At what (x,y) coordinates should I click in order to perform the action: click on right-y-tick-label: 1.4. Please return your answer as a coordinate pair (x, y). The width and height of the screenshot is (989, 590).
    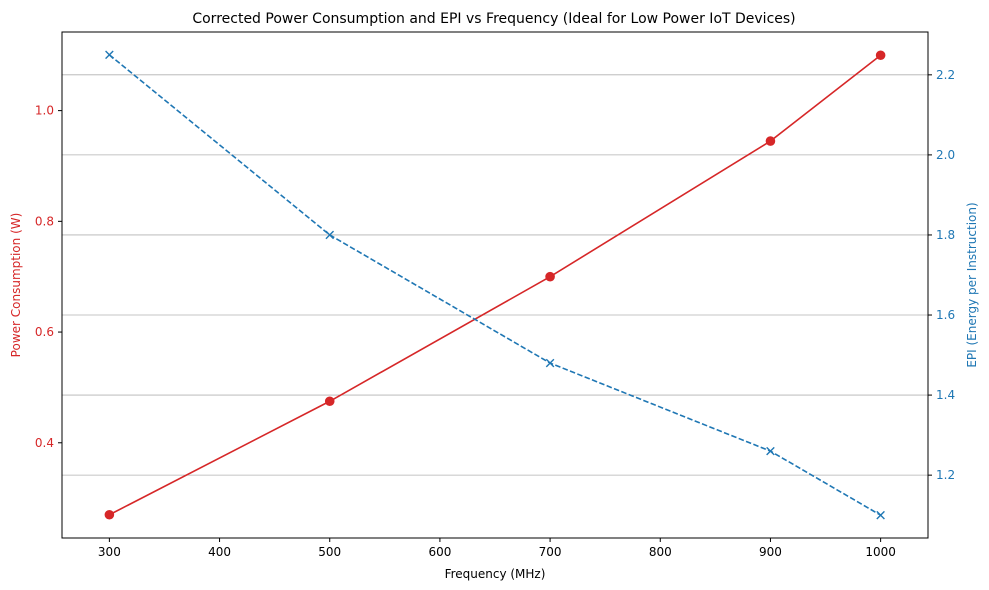
    Looking at the image, I should click on (945, 395).